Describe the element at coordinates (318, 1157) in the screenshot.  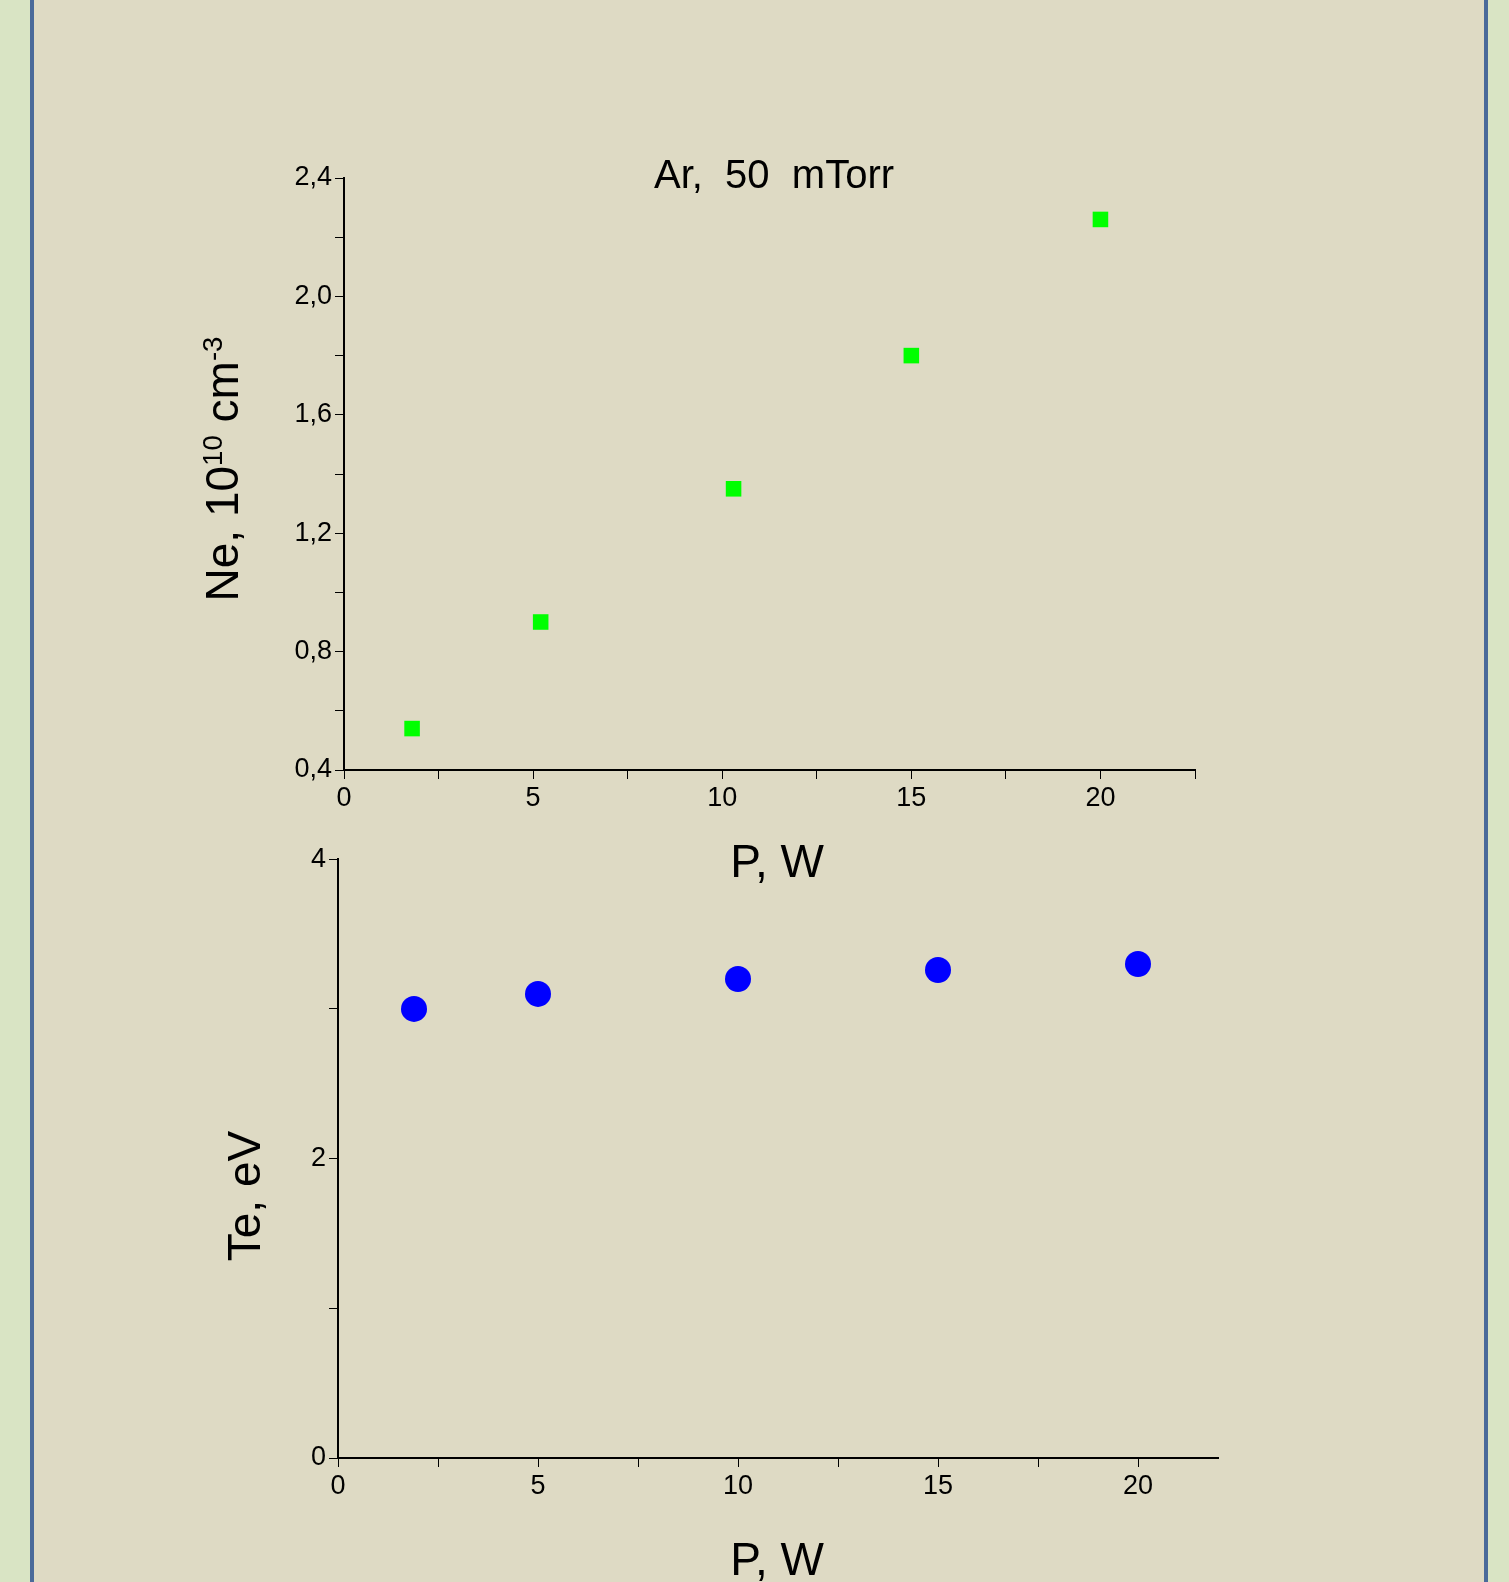
I see `y-tick-label: 2` at that location.